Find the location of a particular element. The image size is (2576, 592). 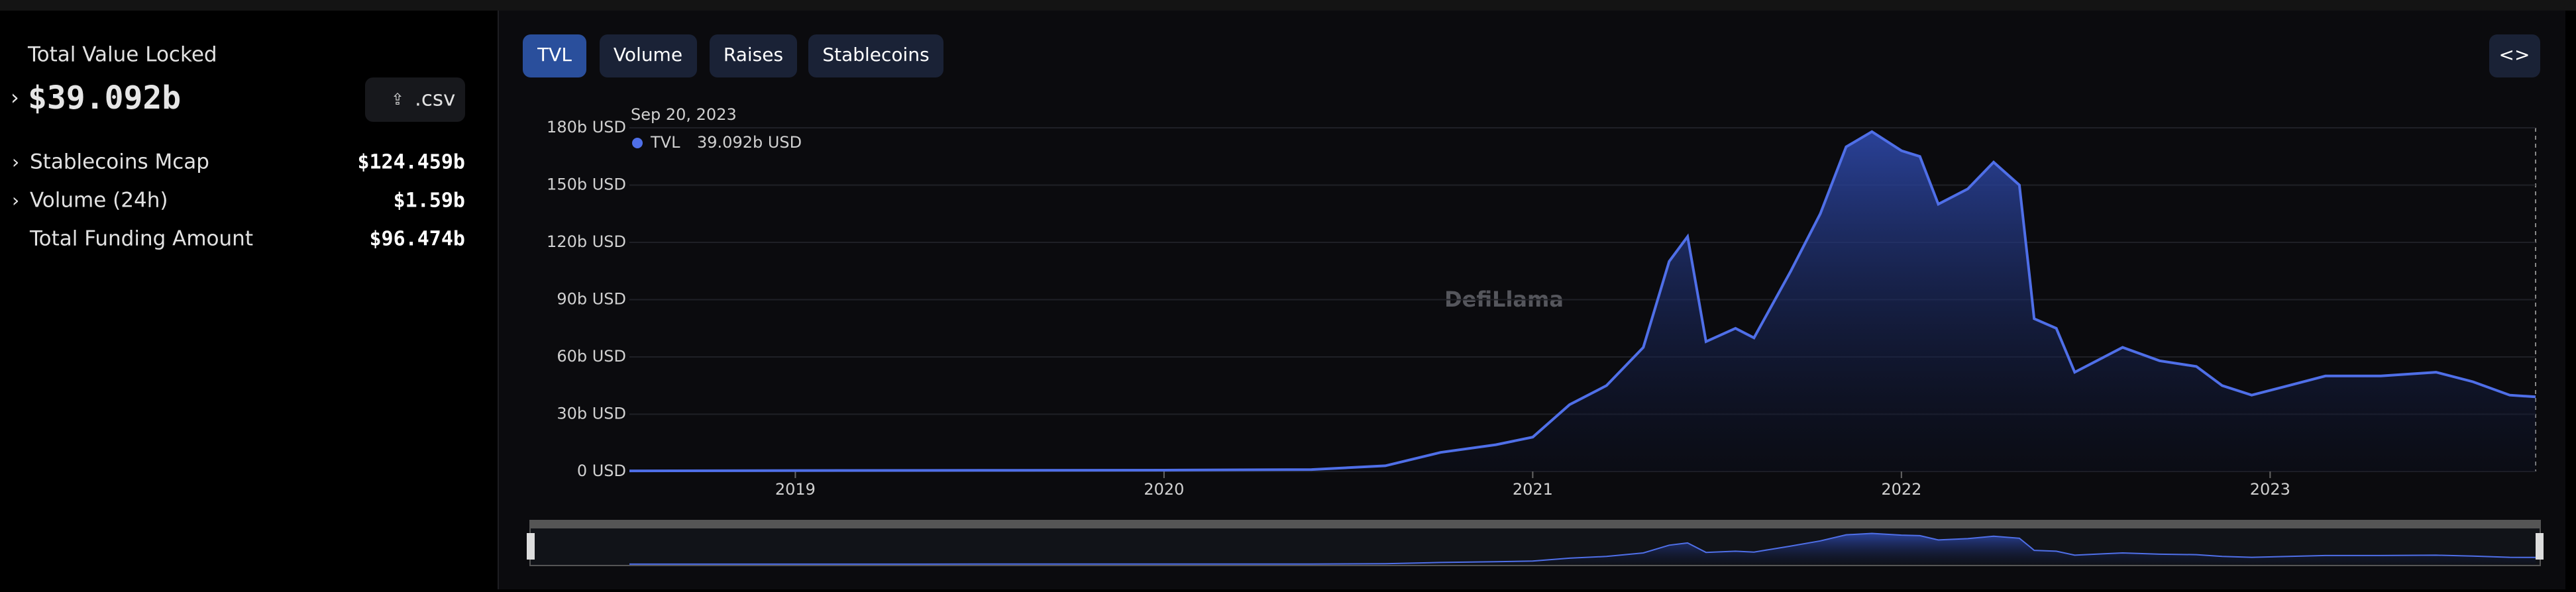

stat-value: $1.59b is located at coordinates (429, 201).